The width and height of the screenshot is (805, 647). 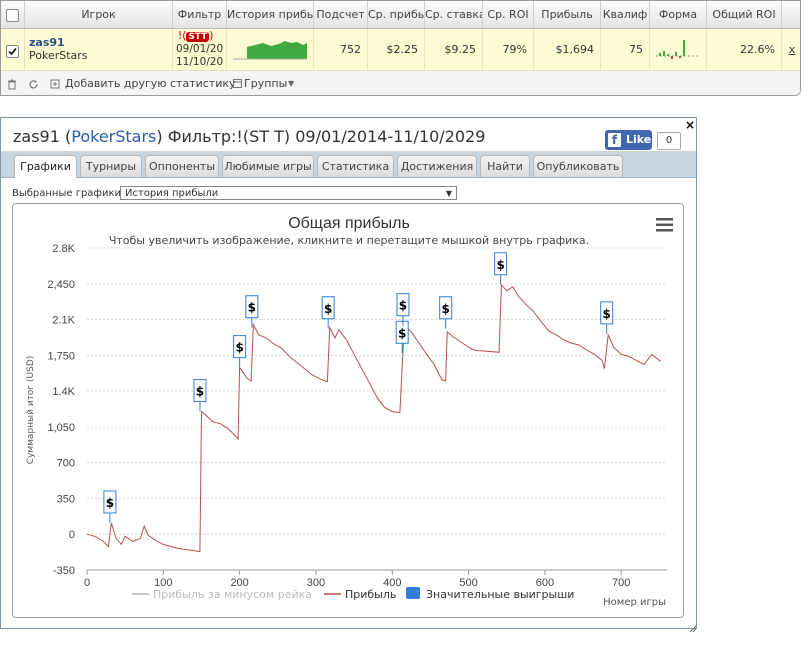 I want to click on filter-prefix: !(, so click(x=182, y=36).